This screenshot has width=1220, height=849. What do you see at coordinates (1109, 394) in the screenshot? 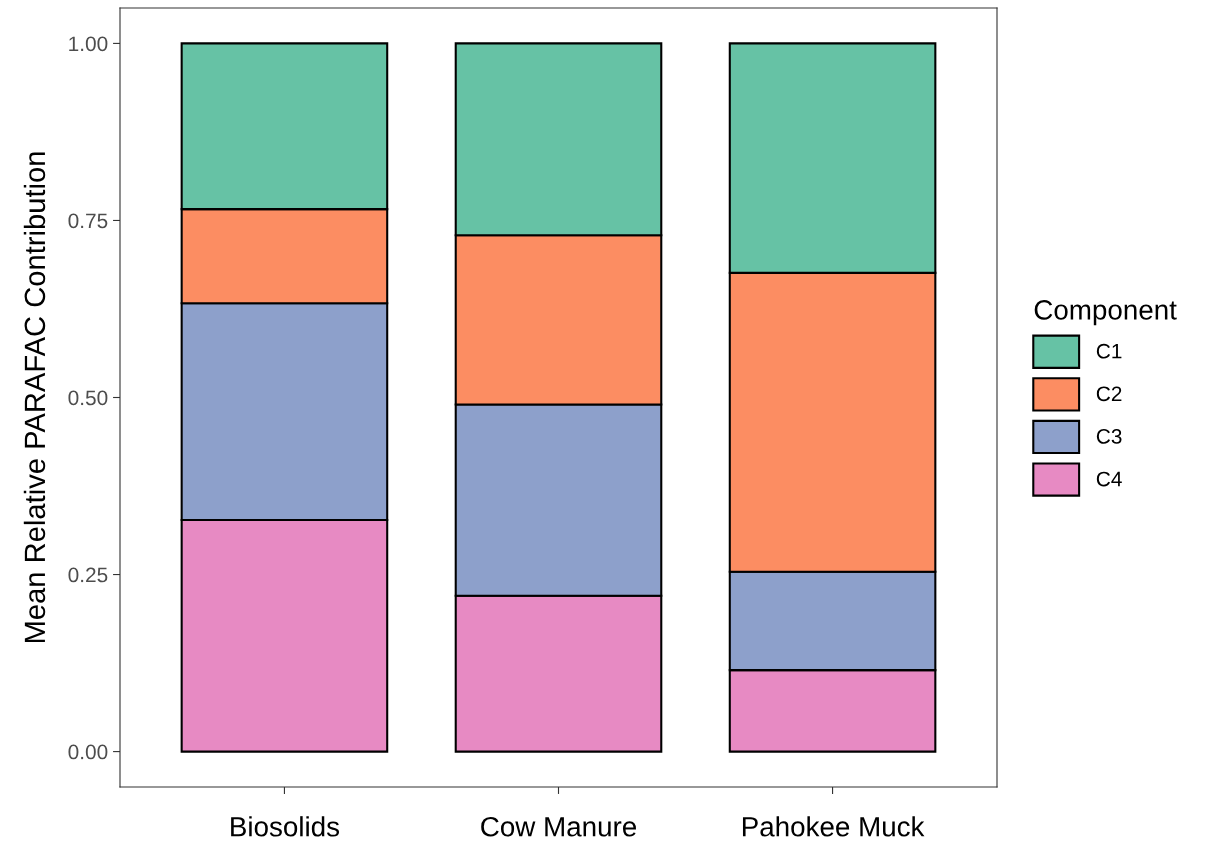
I see `legend-label: C2` at bounding box center [1109, 394].